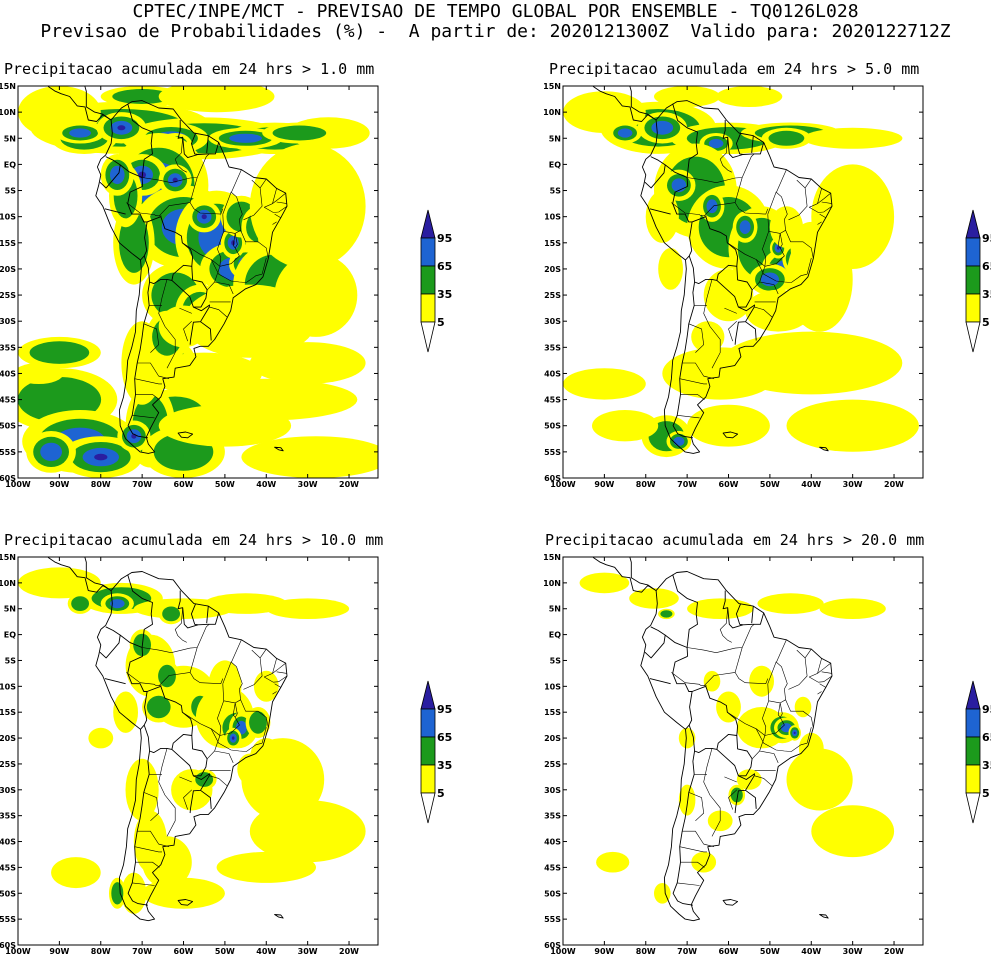 The image size is (991, 957). I want to click on panel1-legend: 95 65 35 5, so click(436, 281).